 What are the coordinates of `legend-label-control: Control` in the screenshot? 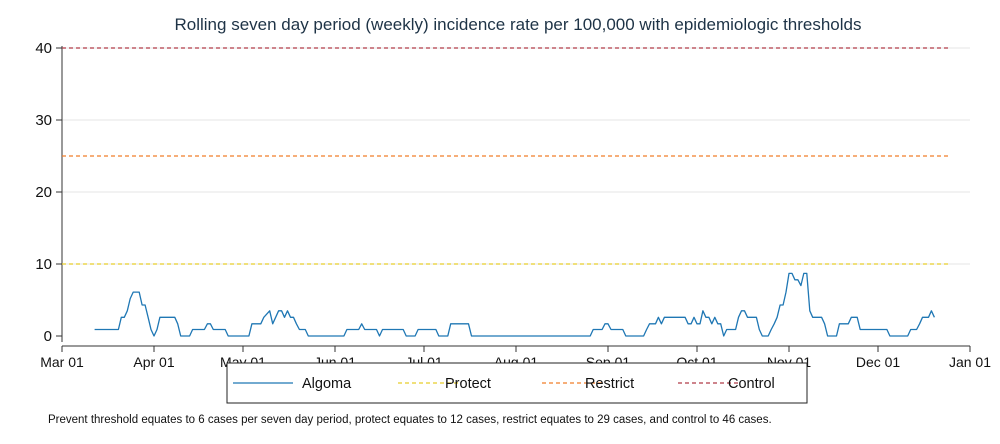 It's located at (751, 384).